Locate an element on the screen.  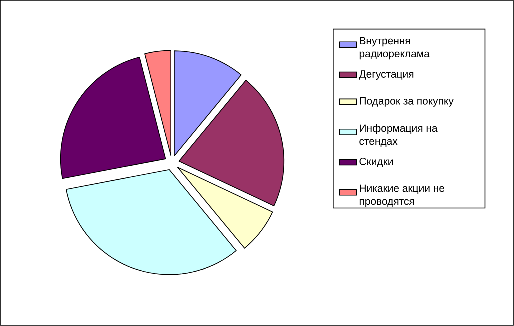
legend-label: Скидки is located at coordinates (377, 163).